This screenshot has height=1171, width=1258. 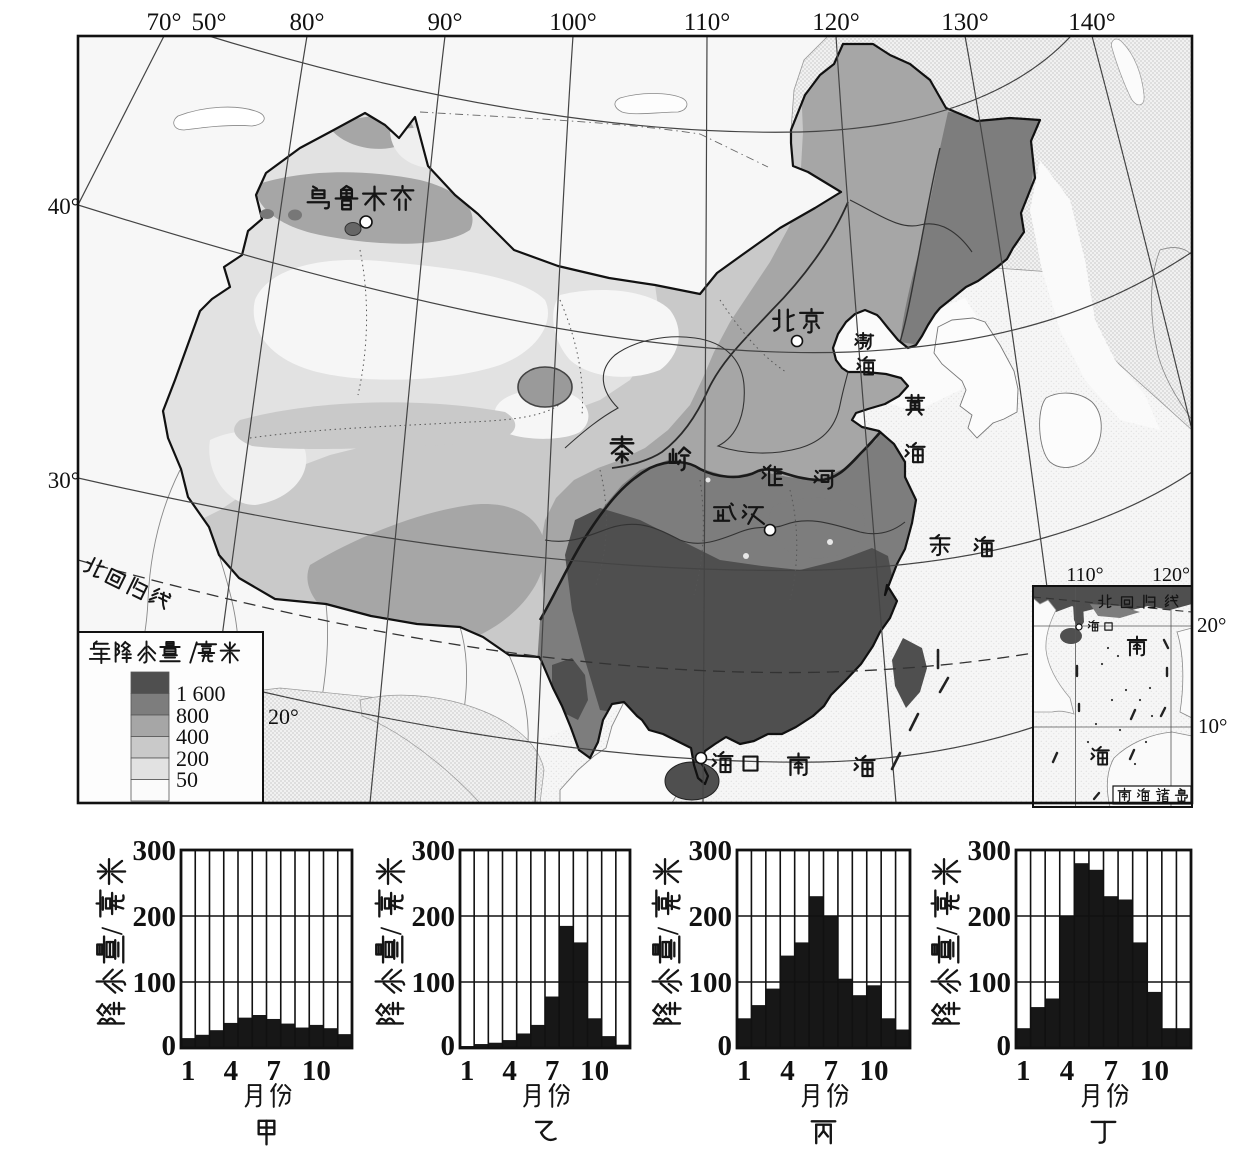 I want to click on svg-text: 70°, so click(x=164, y=22).